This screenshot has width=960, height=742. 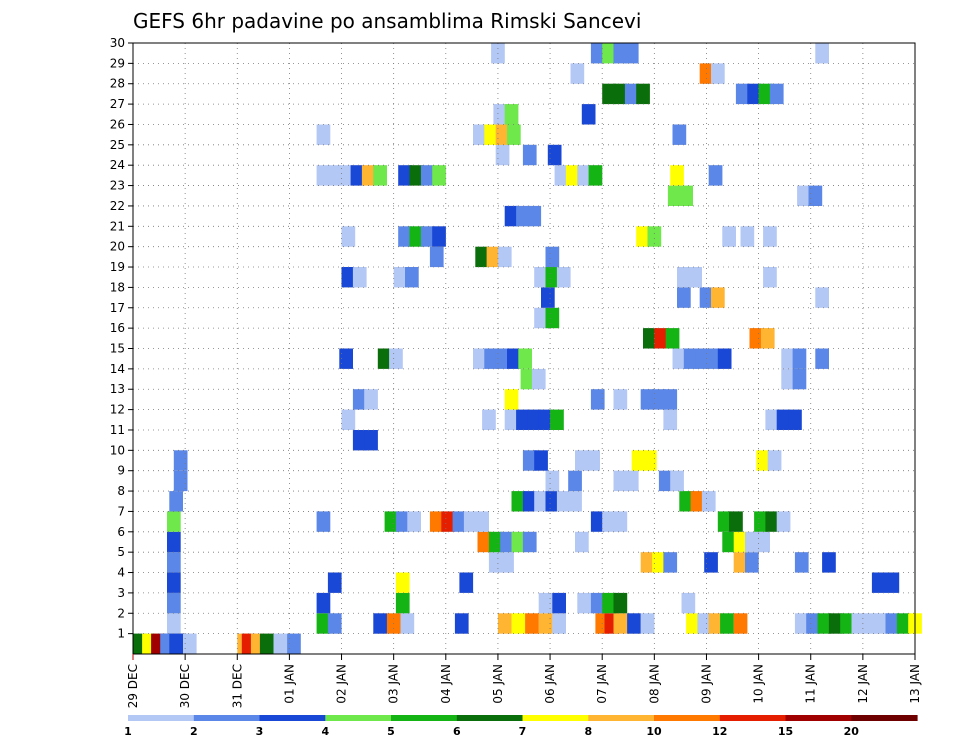 What do you see at coordinates (391, 731) in the screenshot?
I see `colorbar-label: 5` at bounding box center [391, 731].